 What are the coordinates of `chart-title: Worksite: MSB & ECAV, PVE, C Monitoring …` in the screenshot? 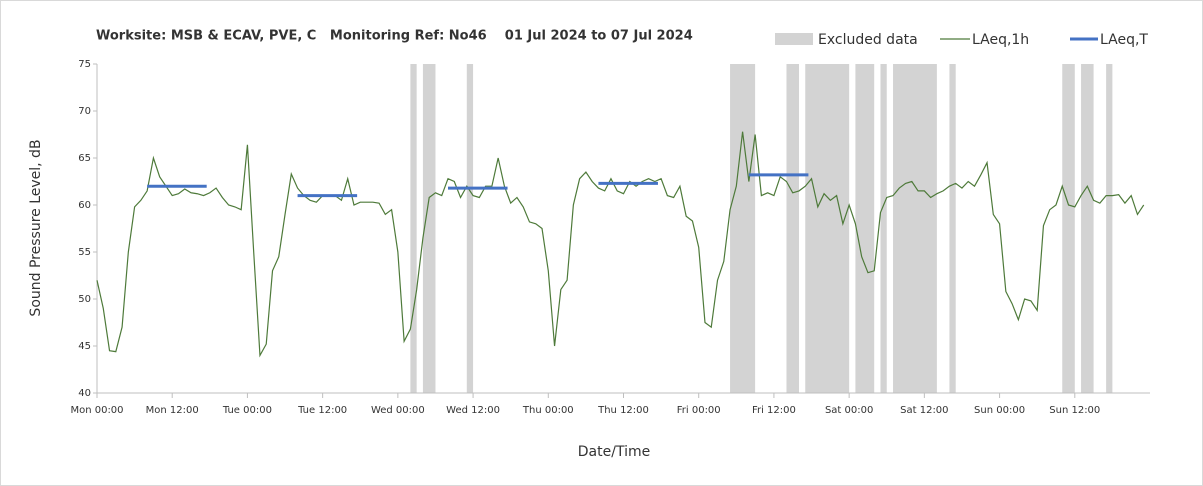 It's located at (394, 36).